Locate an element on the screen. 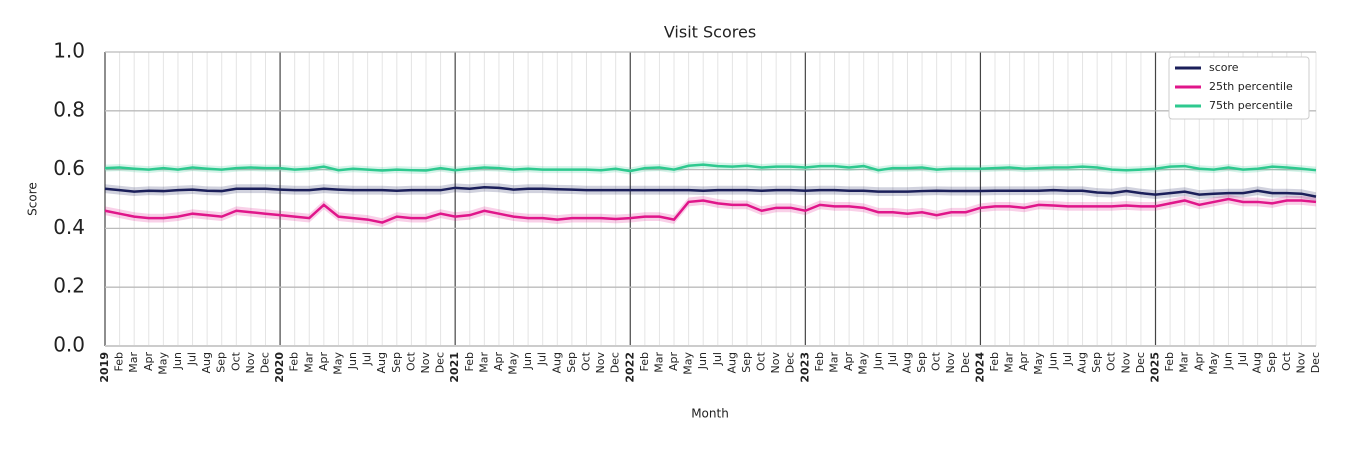 The width and height of the screenshot is (1350, 450). x-tick-label: 2021 is located at coordinates (454, 367).